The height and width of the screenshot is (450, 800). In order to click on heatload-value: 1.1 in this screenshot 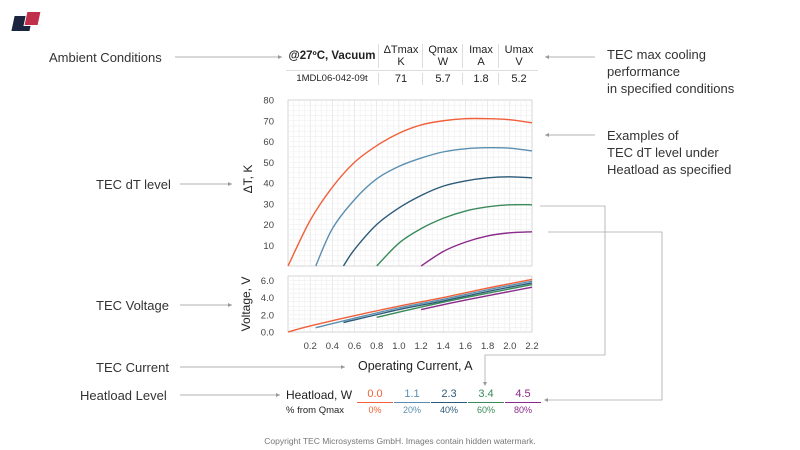, I will do `click(412, 395)`.